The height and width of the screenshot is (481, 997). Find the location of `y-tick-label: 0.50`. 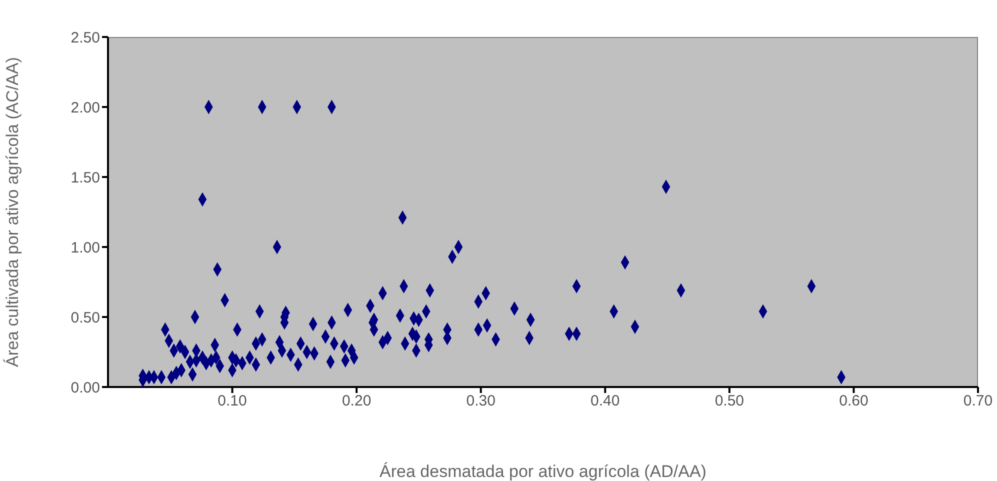

y-tick-label: 0.50 is located at coordinates (85, 317).